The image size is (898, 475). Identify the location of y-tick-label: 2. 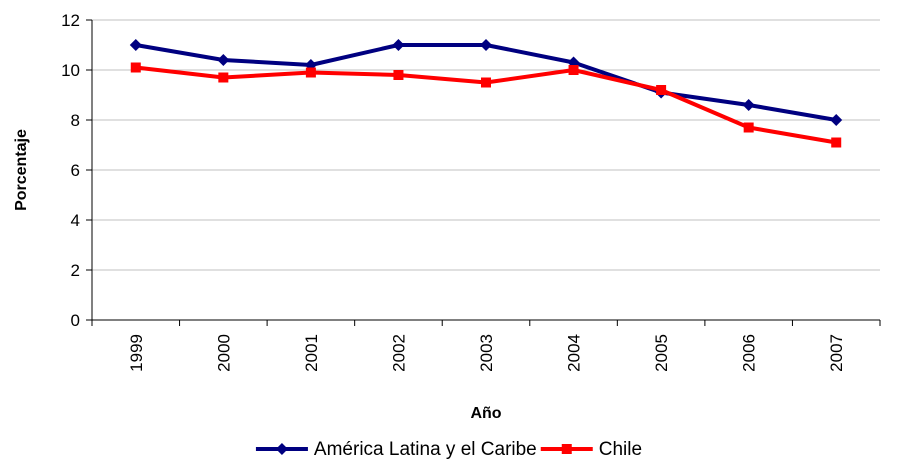
(75, 270).